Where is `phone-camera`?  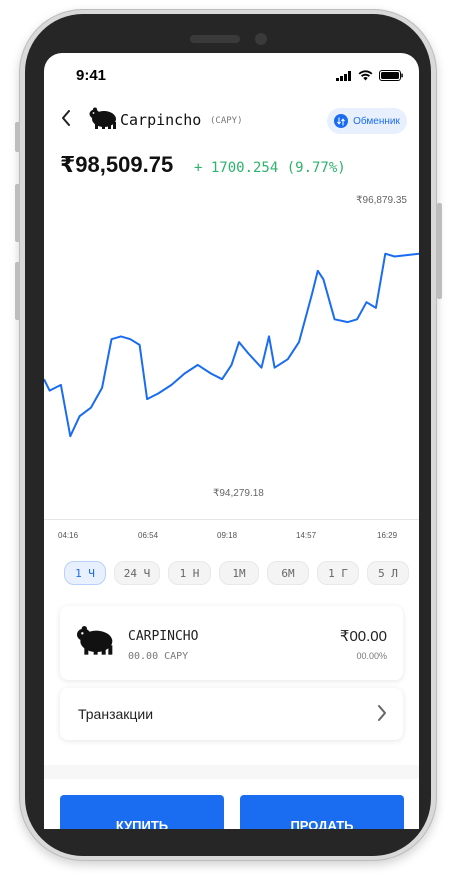 phone-camera is located at coordinates (261, 39).